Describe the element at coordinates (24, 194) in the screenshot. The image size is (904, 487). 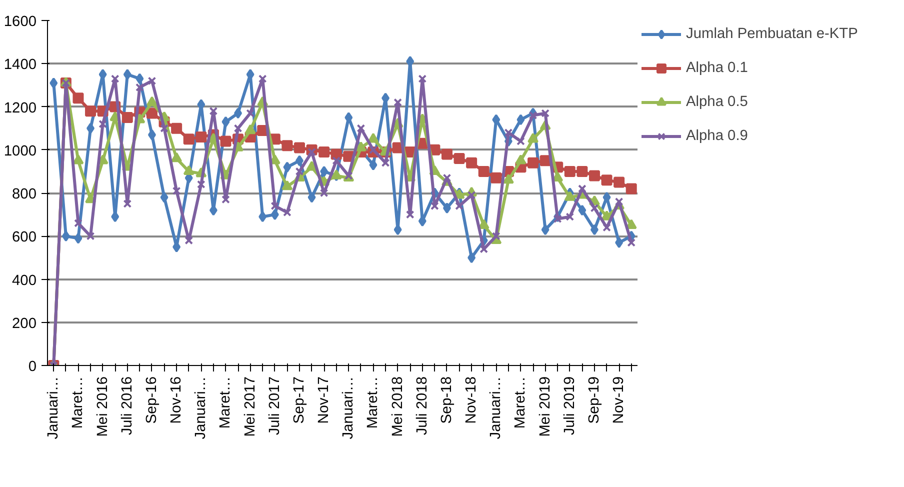
I see `y-tick-label: 800` at that location.